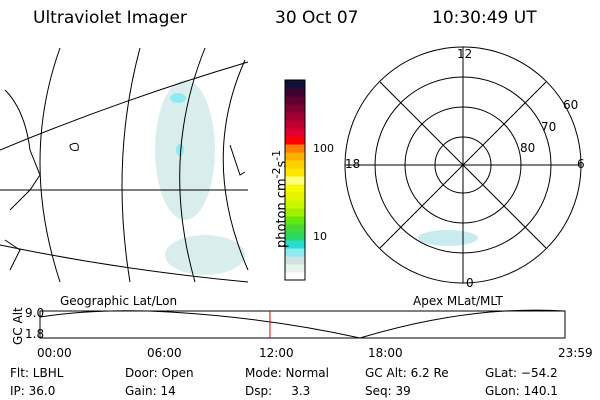 This screenshot has width=600, height=400. What do you see at coordinates (575, 353) in the screenshot?
I see `xtick: 23:59` at bounding box center [575, 353].